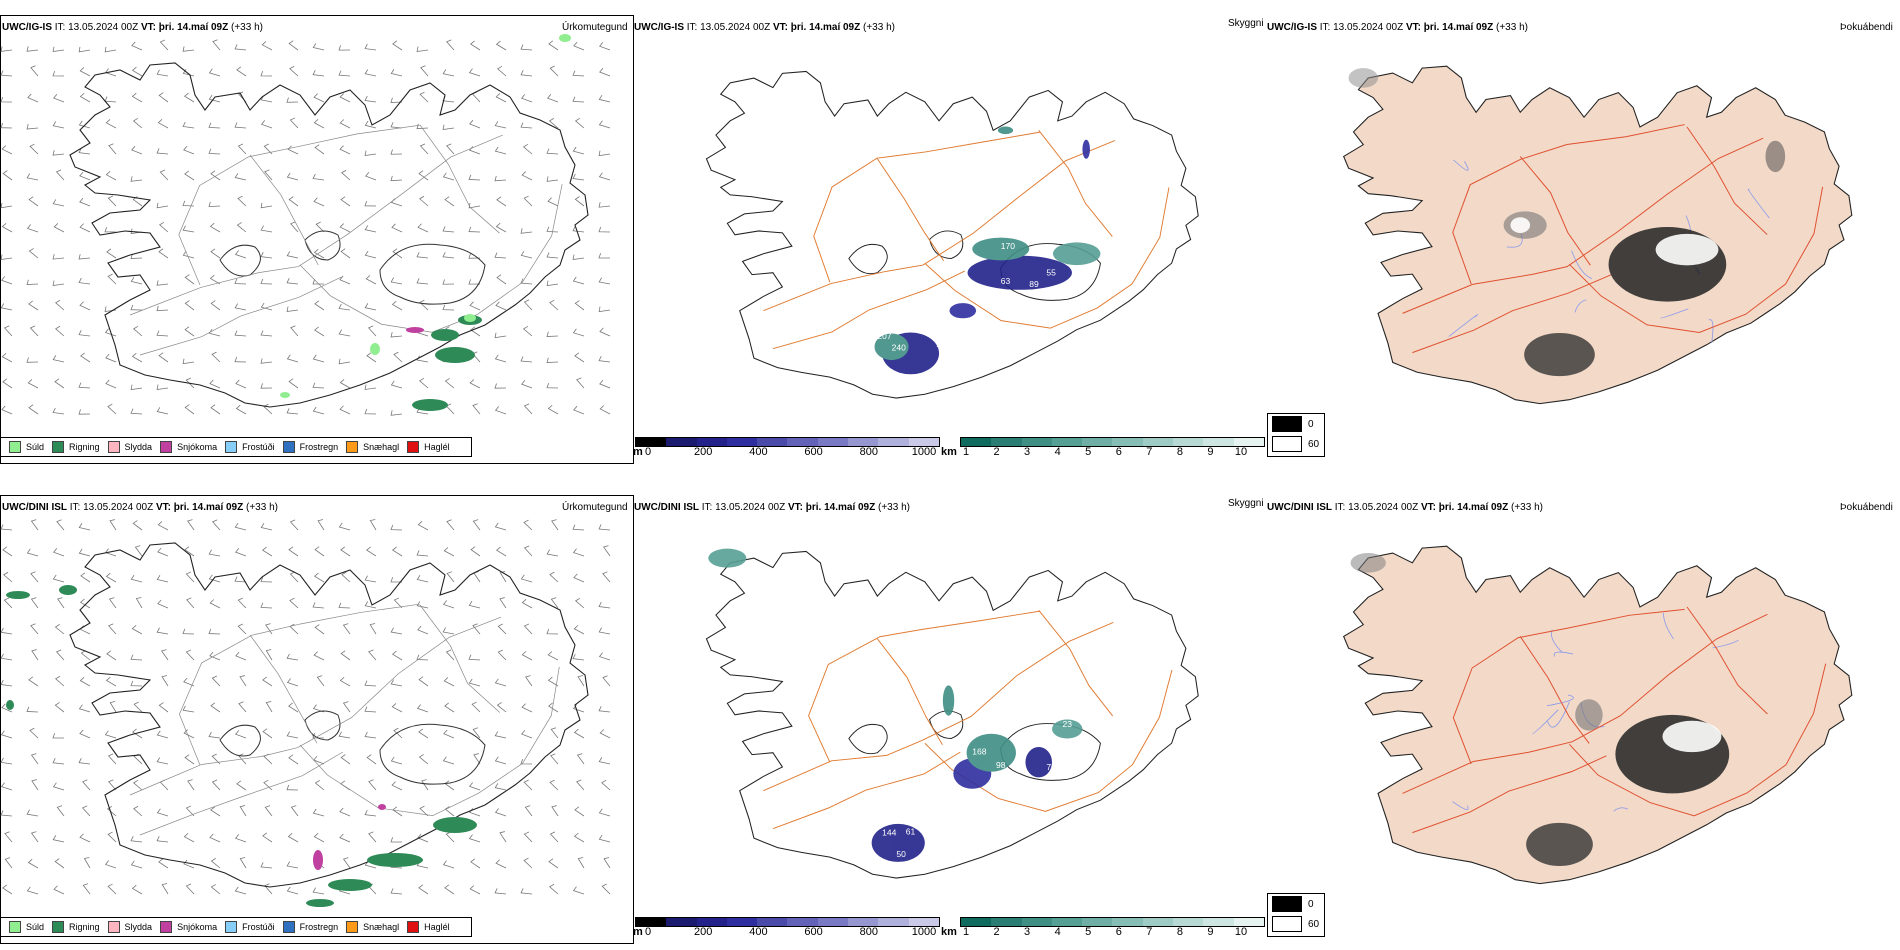  Describe the element at coordinates (1314, 924) in the screenshot. I see `fog-legend-label: 60` at that location.